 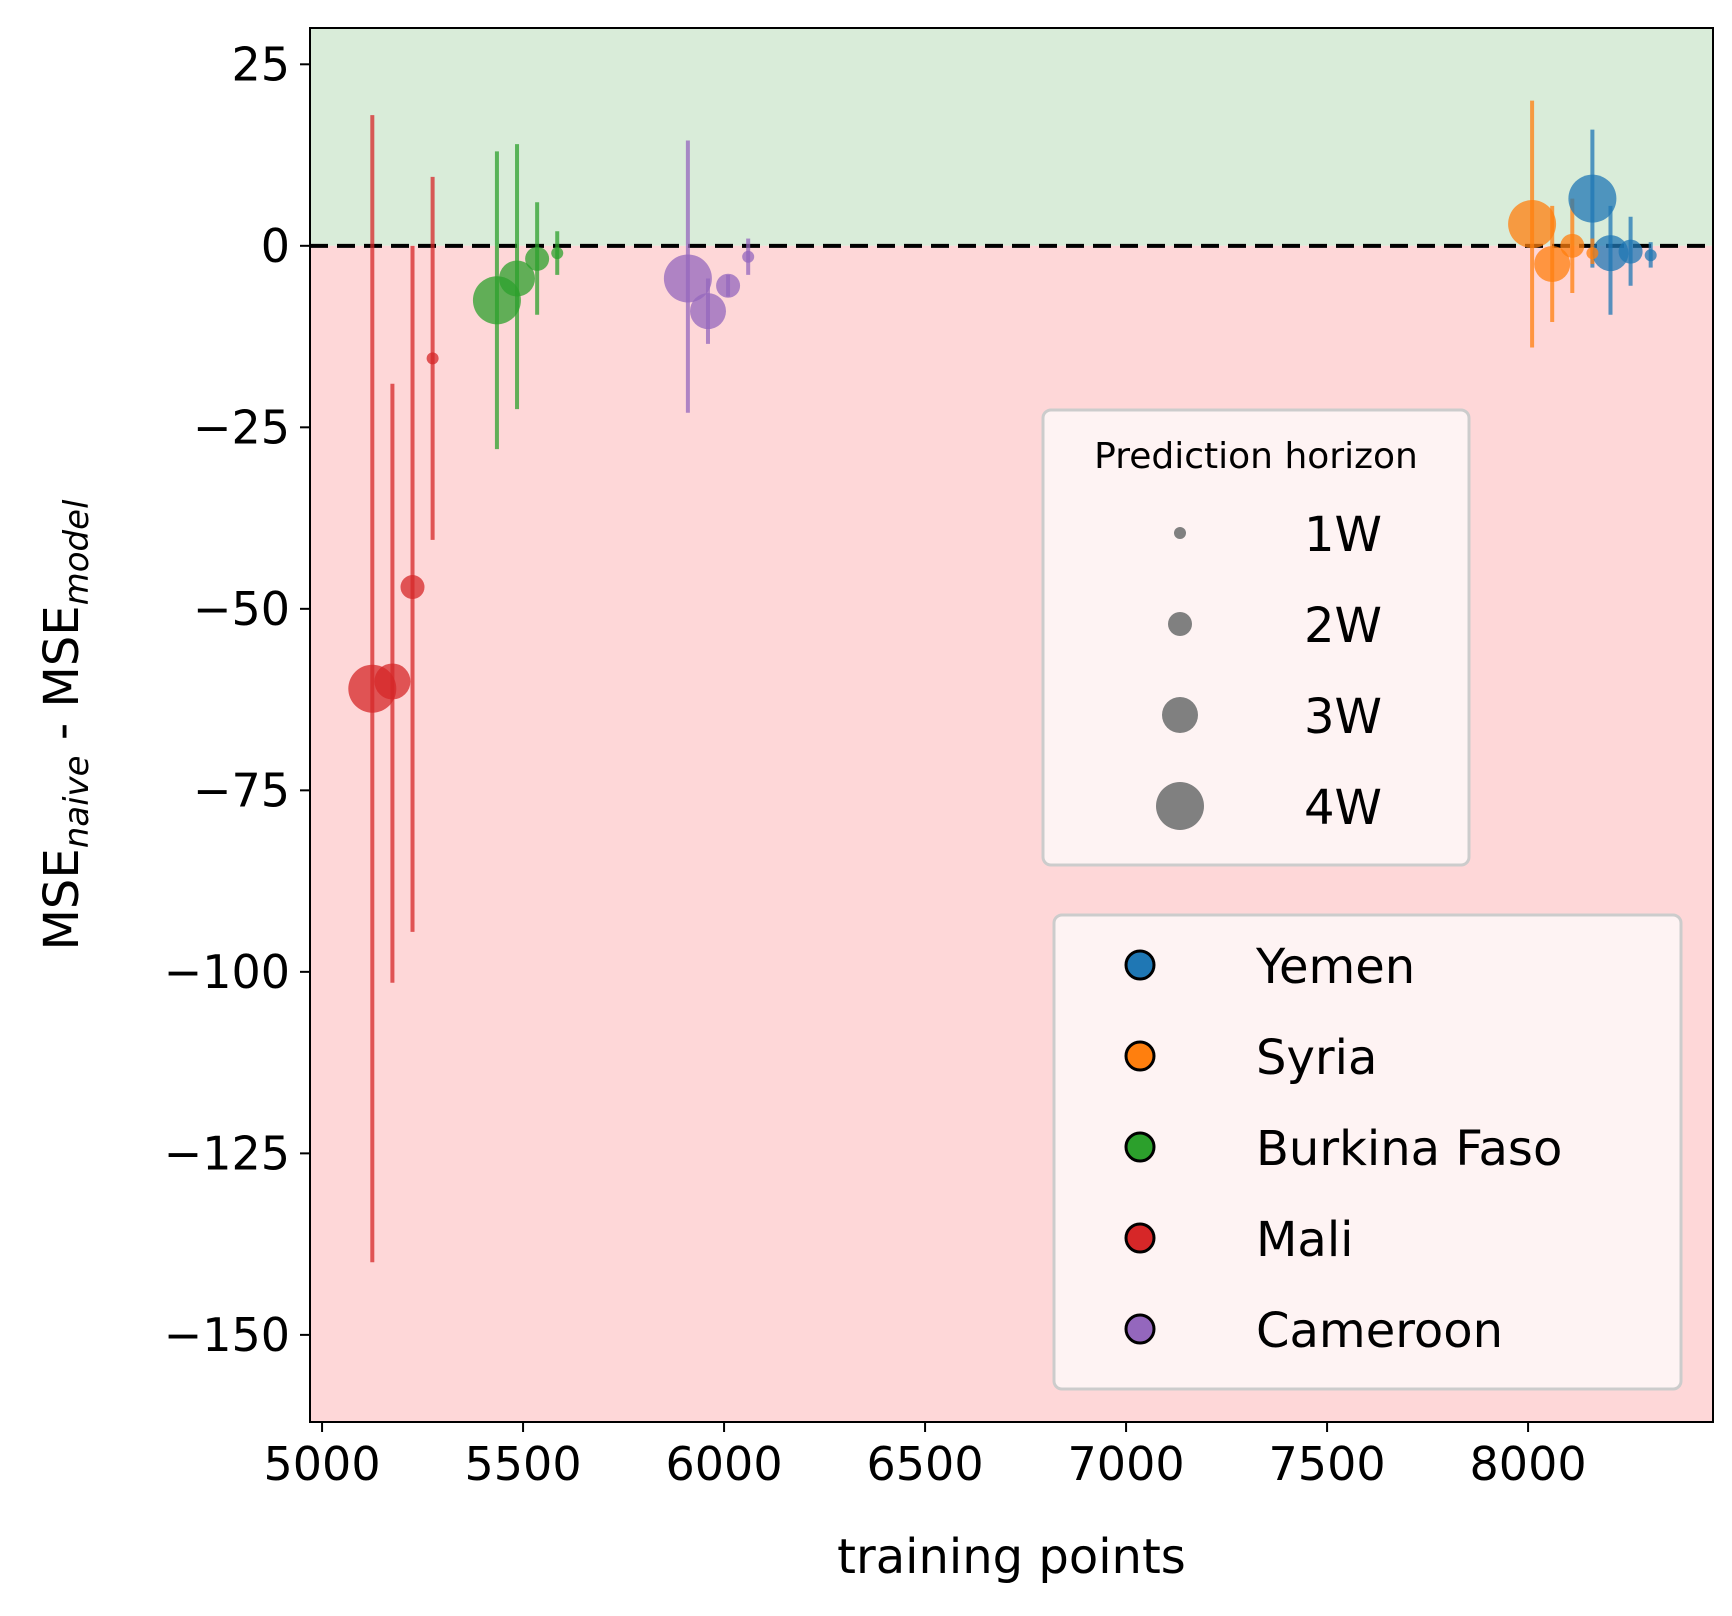 I want to click on x-tick-label: 5000, so click(x=322, y=1464).